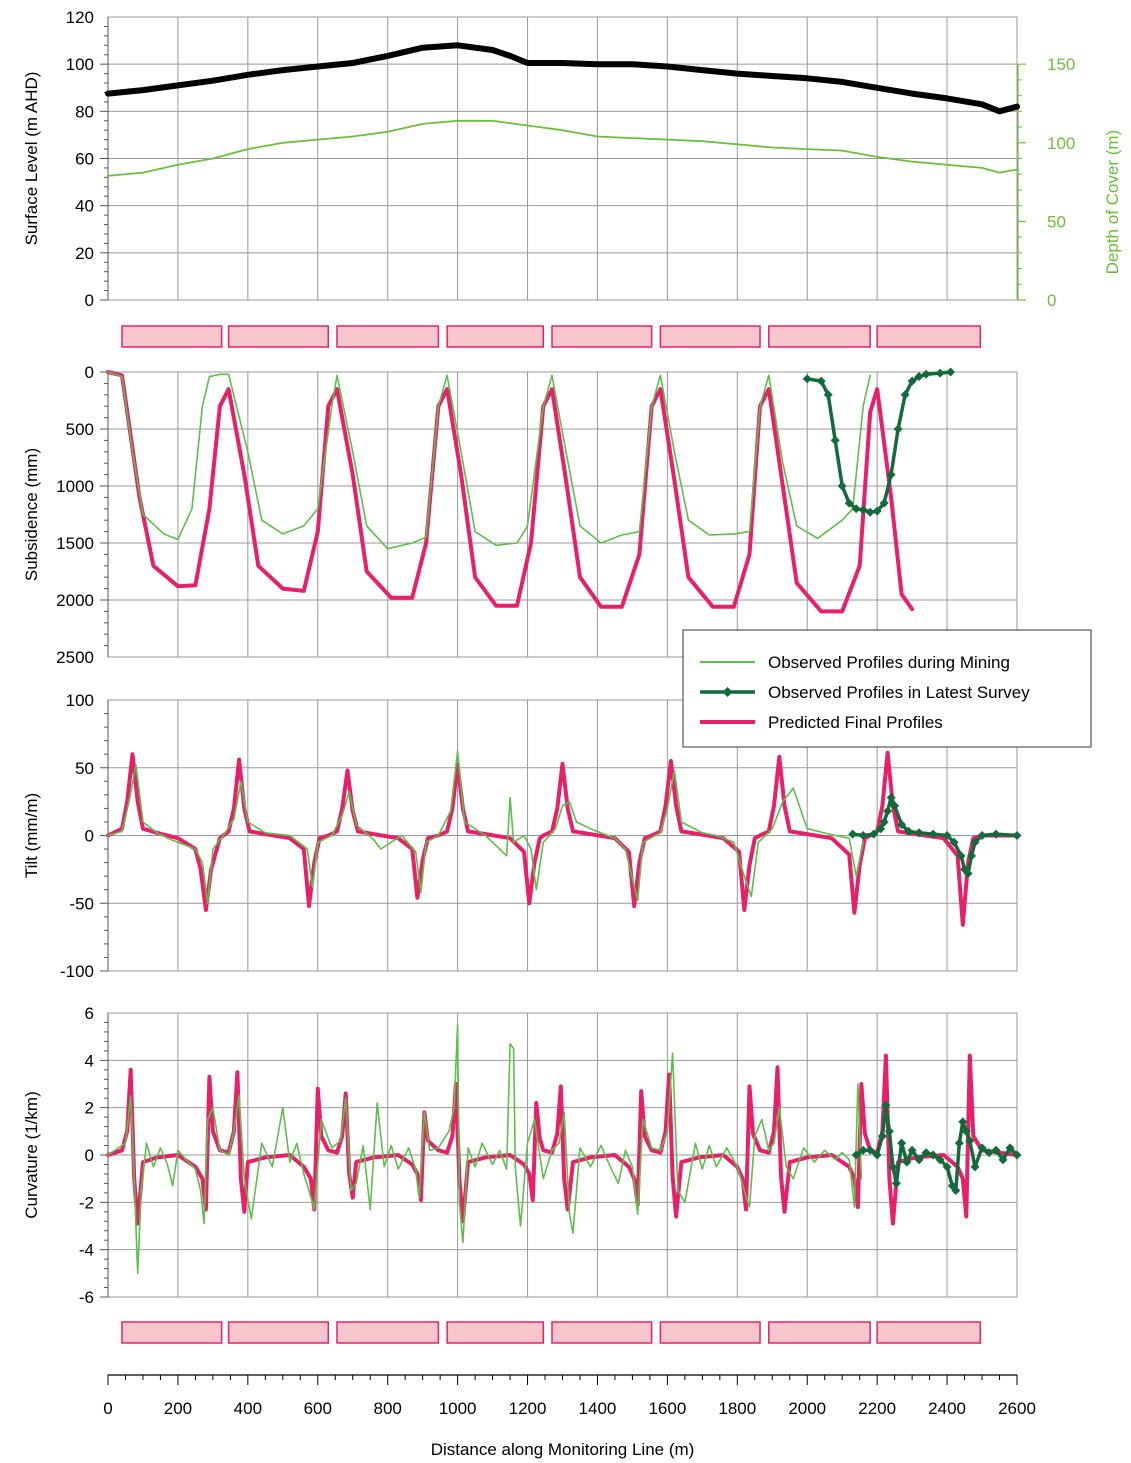 The width and height of the screenshot is (1131, 1463). What do you see at coordinates (1061, 143) in the screenshot?
I see `y2-tick-label: 100` at bounding box center [1061, 143].